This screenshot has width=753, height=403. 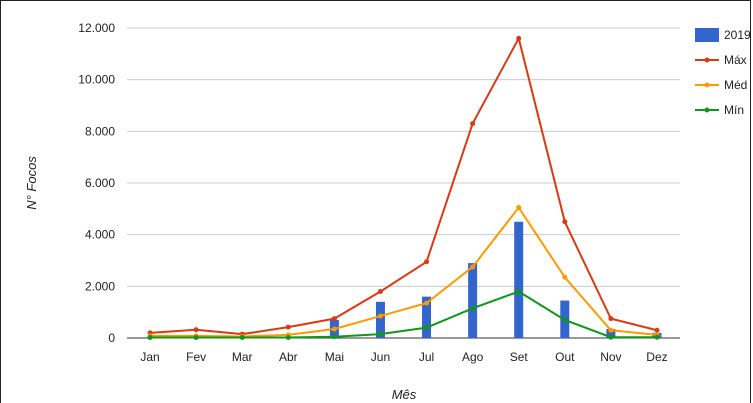 I want to click on legend-label: Máx, so click(x=735, y=60).